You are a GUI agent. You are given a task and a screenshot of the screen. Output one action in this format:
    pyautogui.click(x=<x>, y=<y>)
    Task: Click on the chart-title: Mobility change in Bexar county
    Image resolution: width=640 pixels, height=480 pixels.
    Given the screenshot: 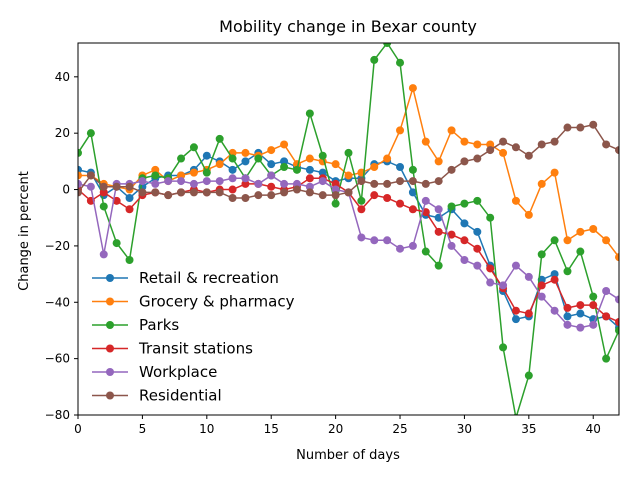 What is the action you would take?
    pyautogui.click(x=348, y=26)
    